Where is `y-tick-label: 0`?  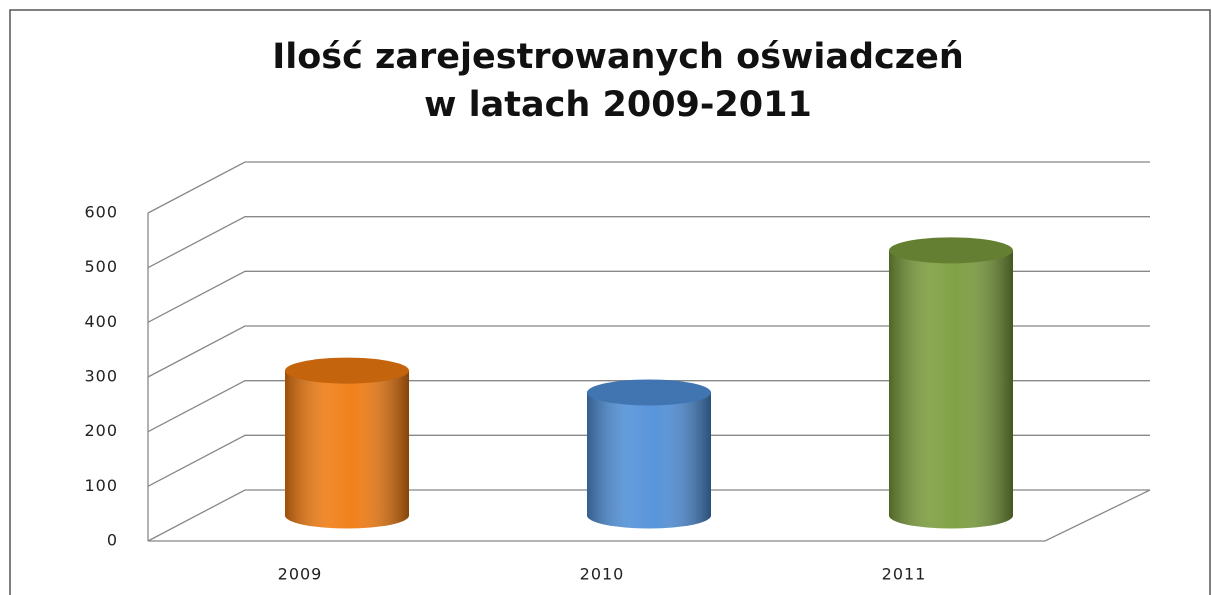 y-tick-label: 0 is located at coordinates (112, 540).